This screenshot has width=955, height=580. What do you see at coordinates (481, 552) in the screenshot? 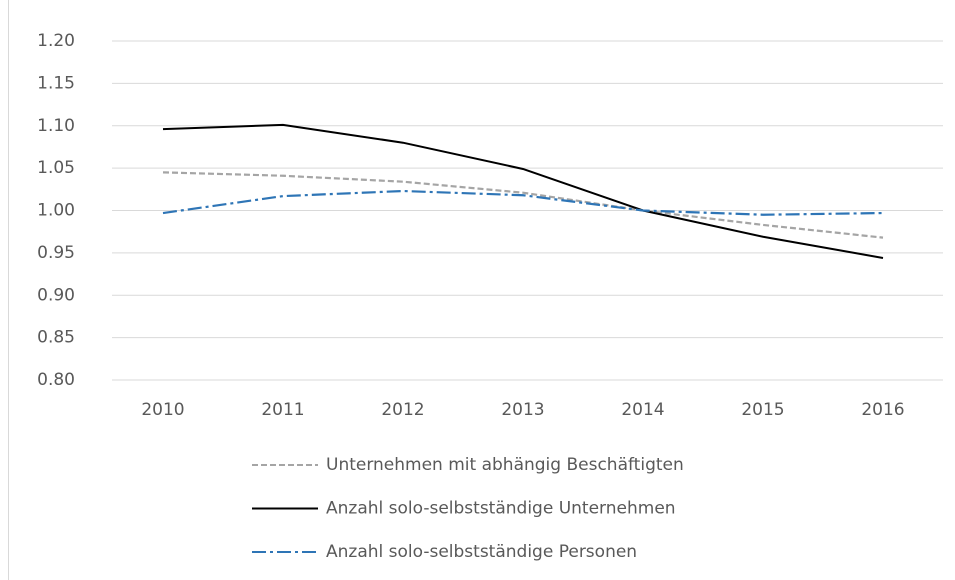
I see `legend-label: Anzahl solo-selbstständige Personen` at bounding box center [481, 552].